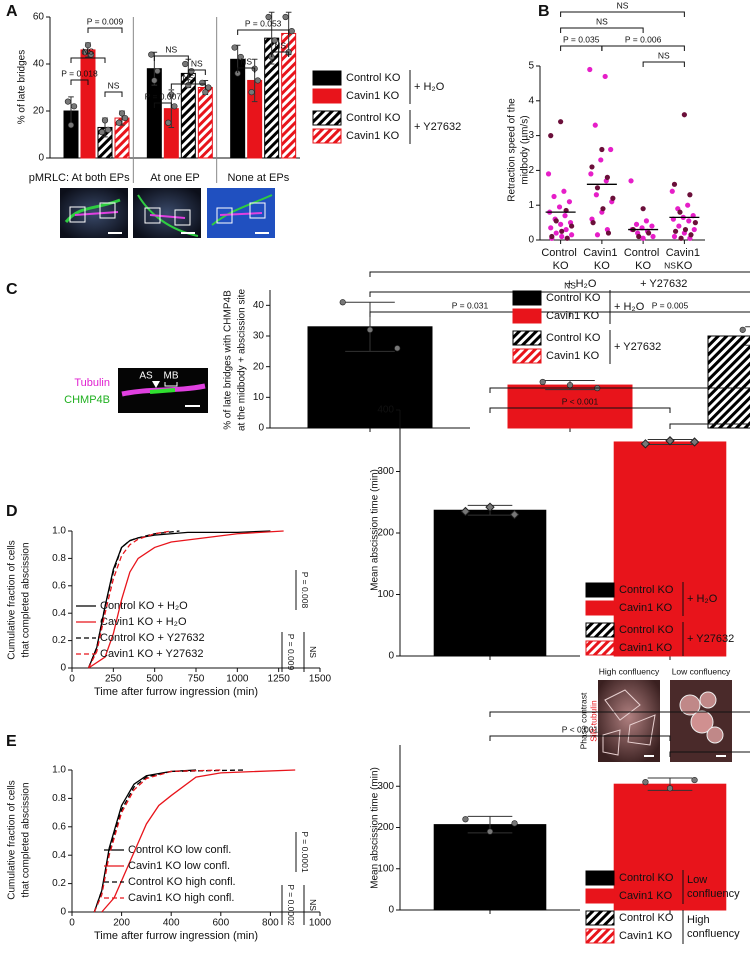 This screenshot has width=750, height=978. I want to click on significance-label: P < 0.001, so click(580, 729).